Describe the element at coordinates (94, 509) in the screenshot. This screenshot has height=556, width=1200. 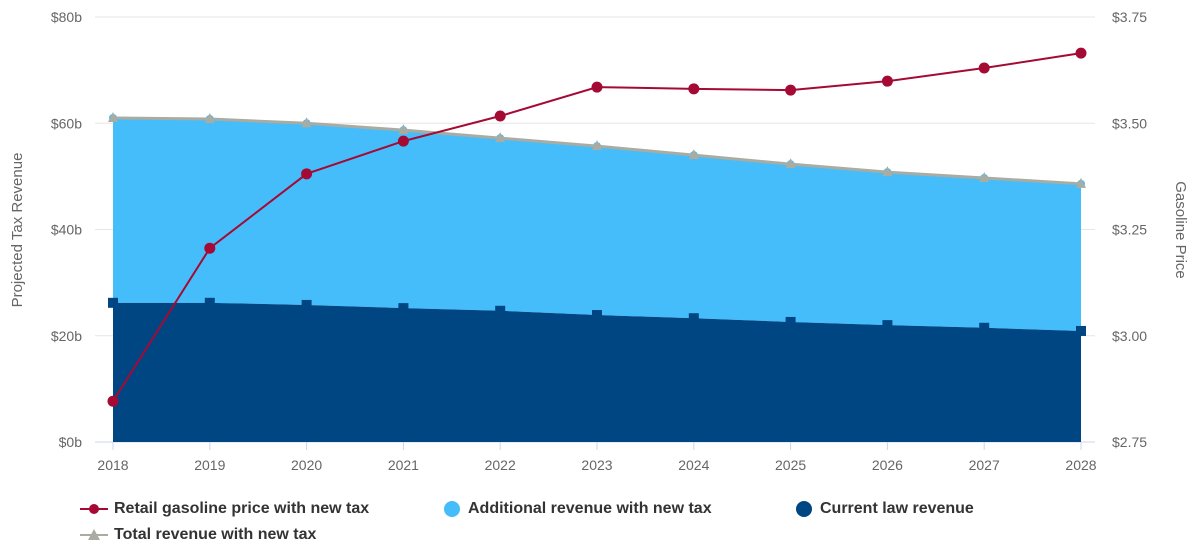
I see `legend-line-circle-icon` at that location.